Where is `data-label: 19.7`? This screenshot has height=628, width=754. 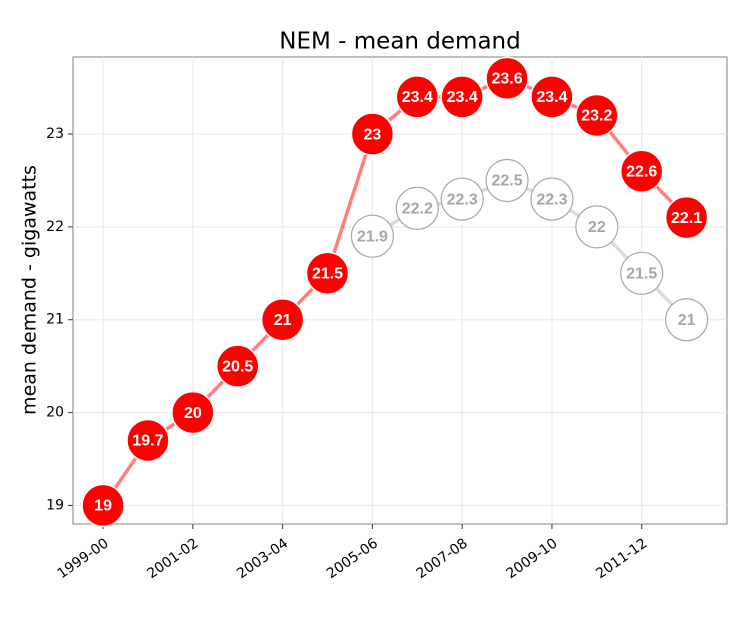
data-label: 19.7 is located at coordinates (147, 441).